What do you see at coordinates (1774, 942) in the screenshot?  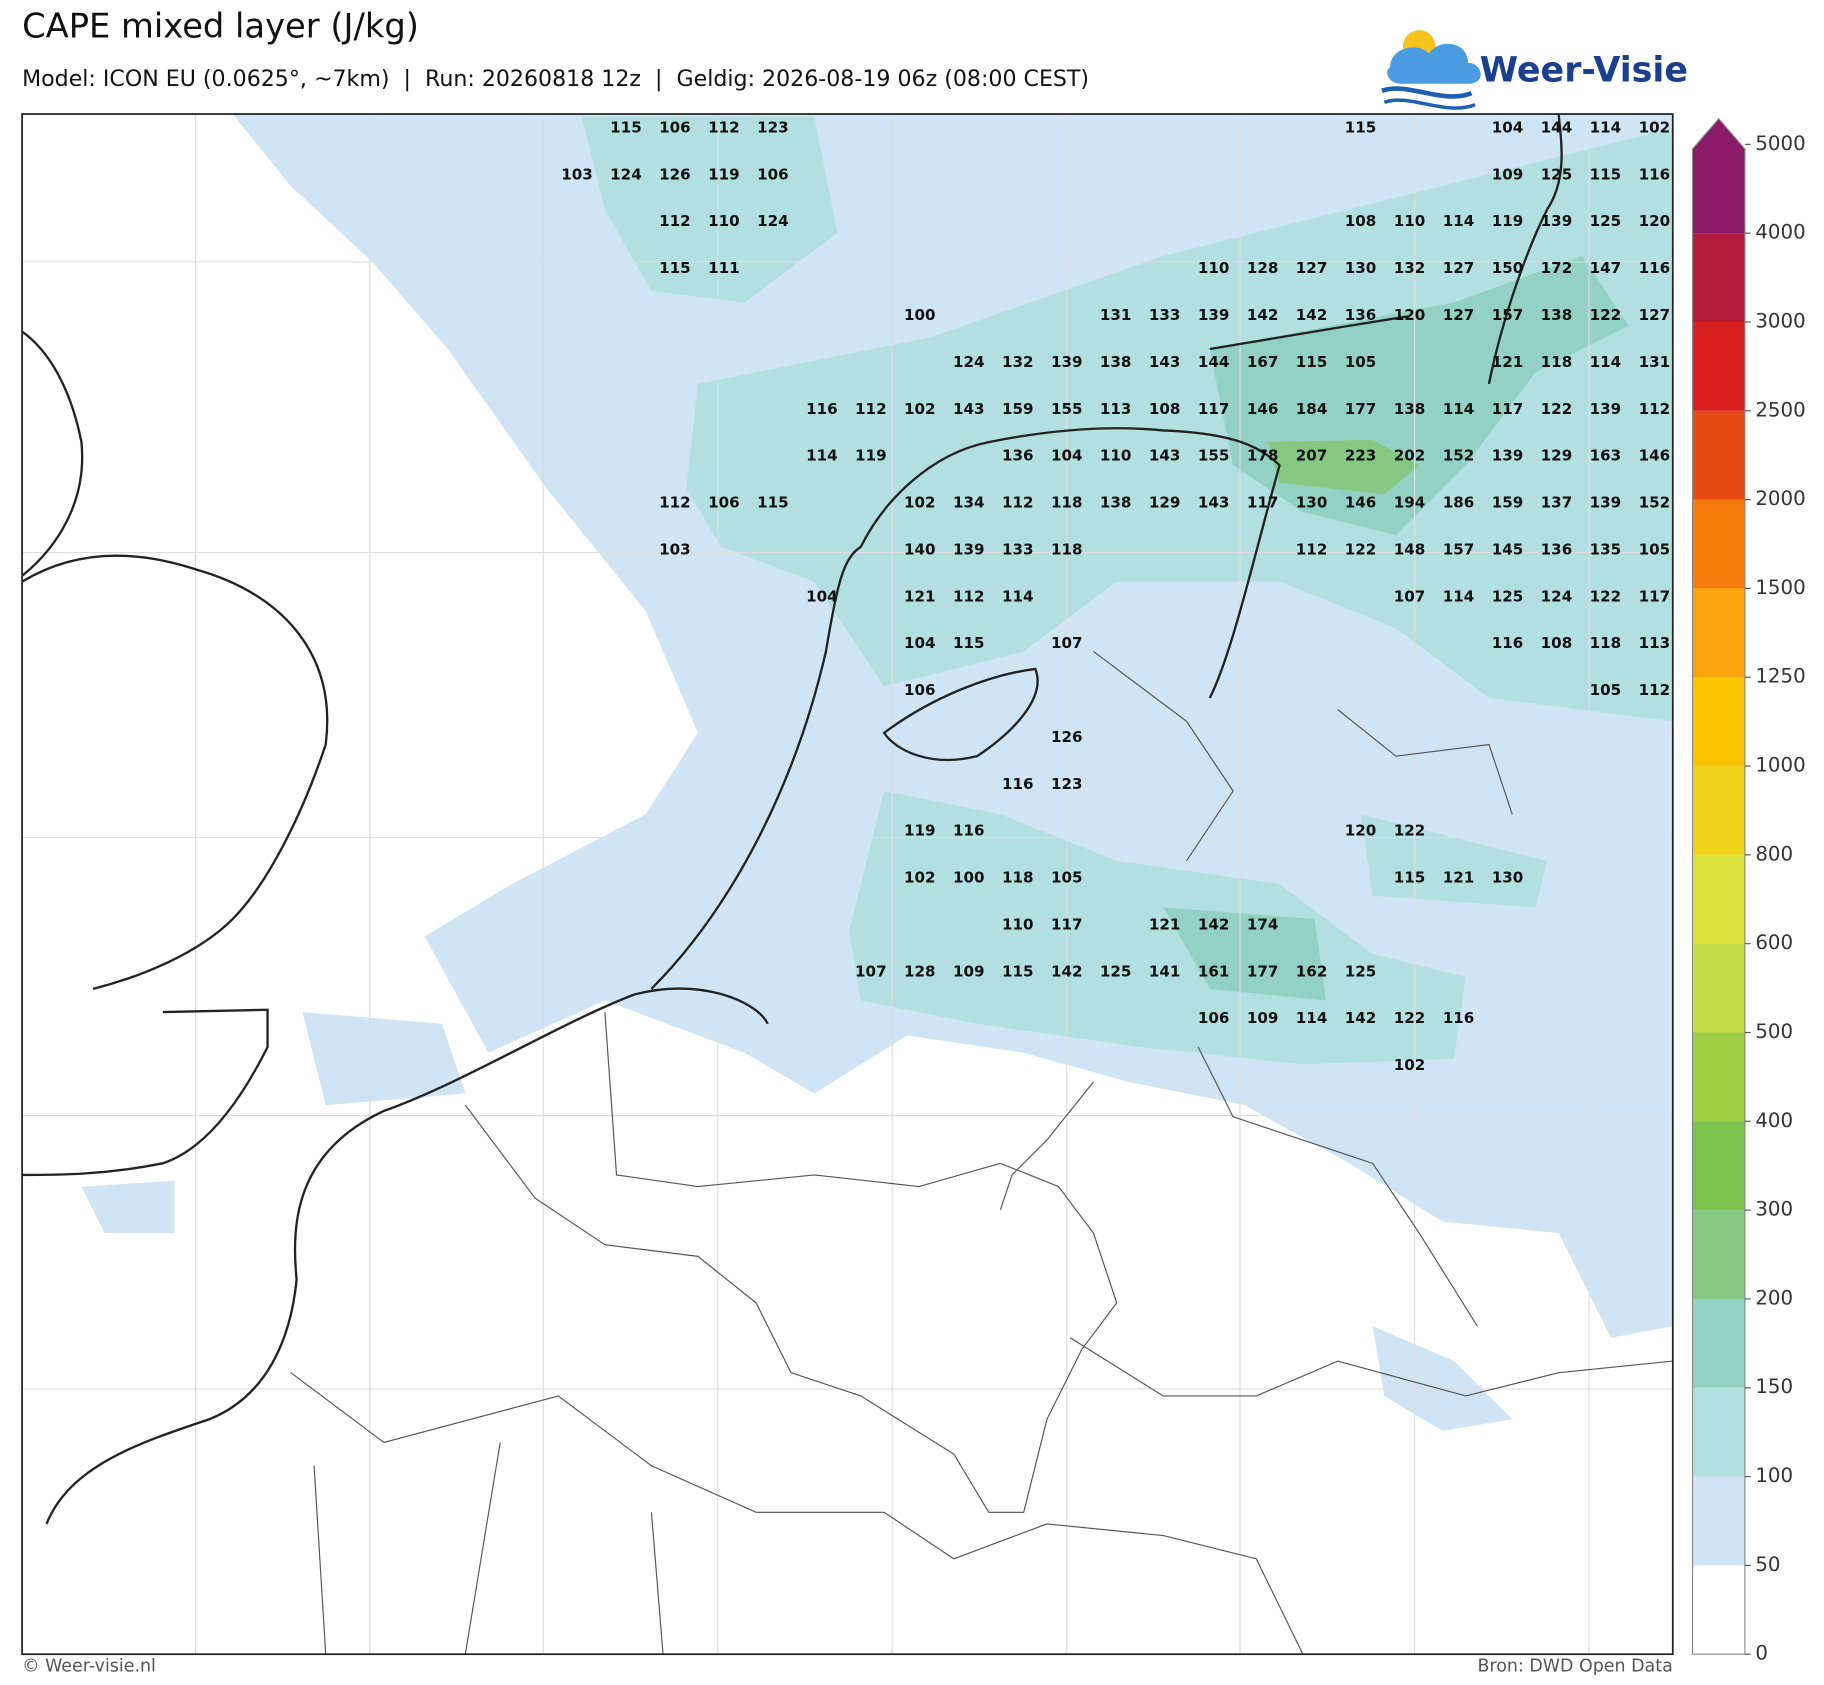 I see `colorbar-tick-label: 600` at bounding box center [1774, 942].